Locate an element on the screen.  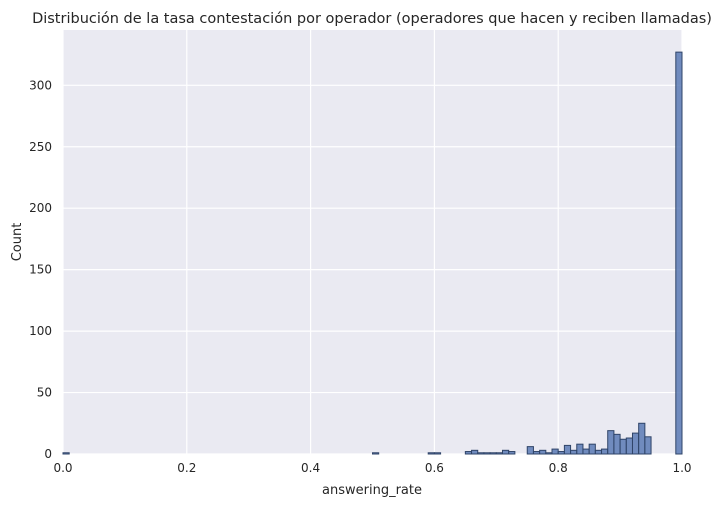
y-tick-label: 200 is located at coordinates (40, 208).